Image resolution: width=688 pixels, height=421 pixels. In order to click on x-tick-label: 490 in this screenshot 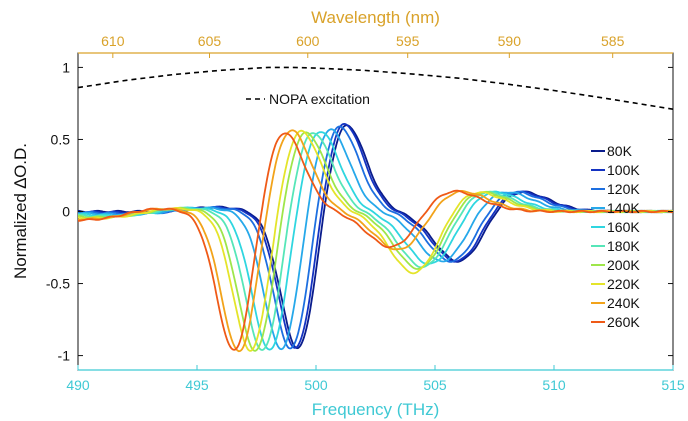, I will do `click(78, 385)`.